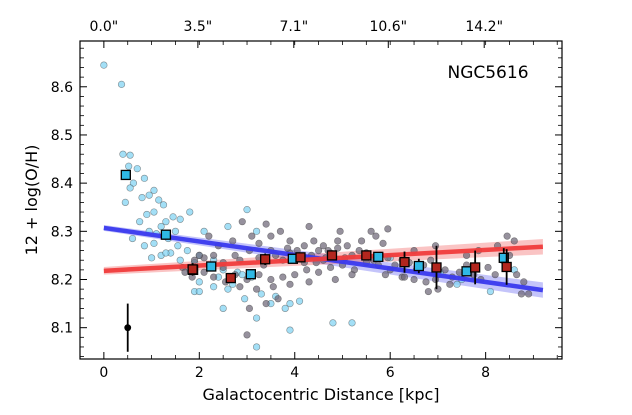 Image resolution: width=632 pixels, height=415 pixels. What do you see at coordinates (484, 27) in the screenshot?
I see `top-tick-label: 14.2"` at bounding box center [484, 27].